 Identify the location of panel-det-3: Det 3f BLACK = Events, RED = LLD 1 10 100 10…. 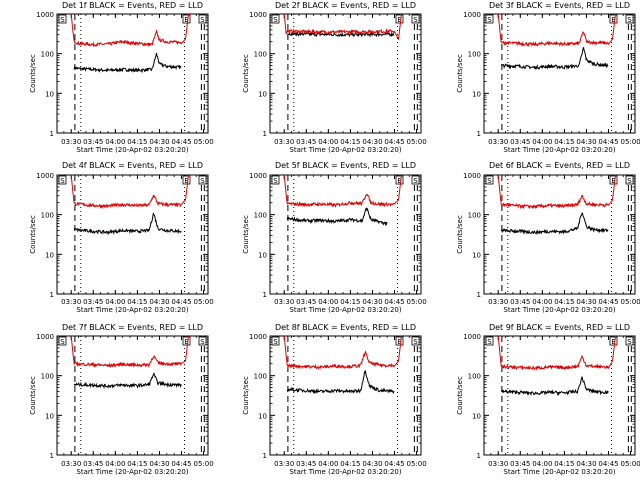
(548, 77).